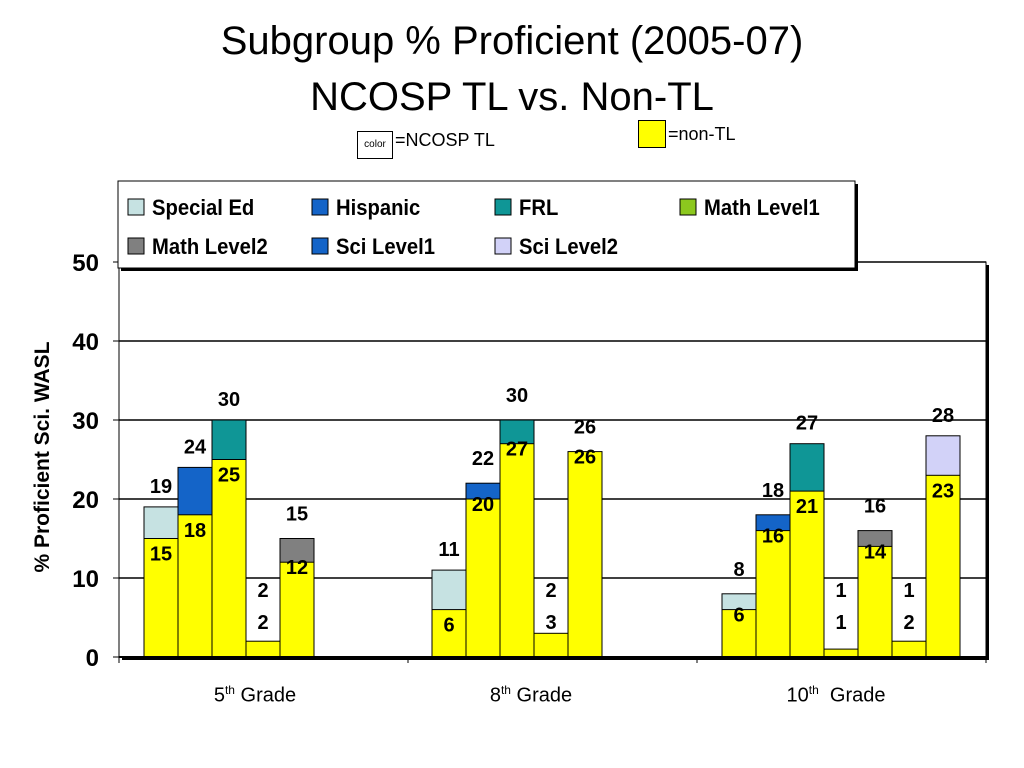 This screenshot has width=1024, height=768. What do you see at coordinates (297, 568) in the screenshot?
I see `non-tl-value-label: 12` at bounding box center [297, 568].